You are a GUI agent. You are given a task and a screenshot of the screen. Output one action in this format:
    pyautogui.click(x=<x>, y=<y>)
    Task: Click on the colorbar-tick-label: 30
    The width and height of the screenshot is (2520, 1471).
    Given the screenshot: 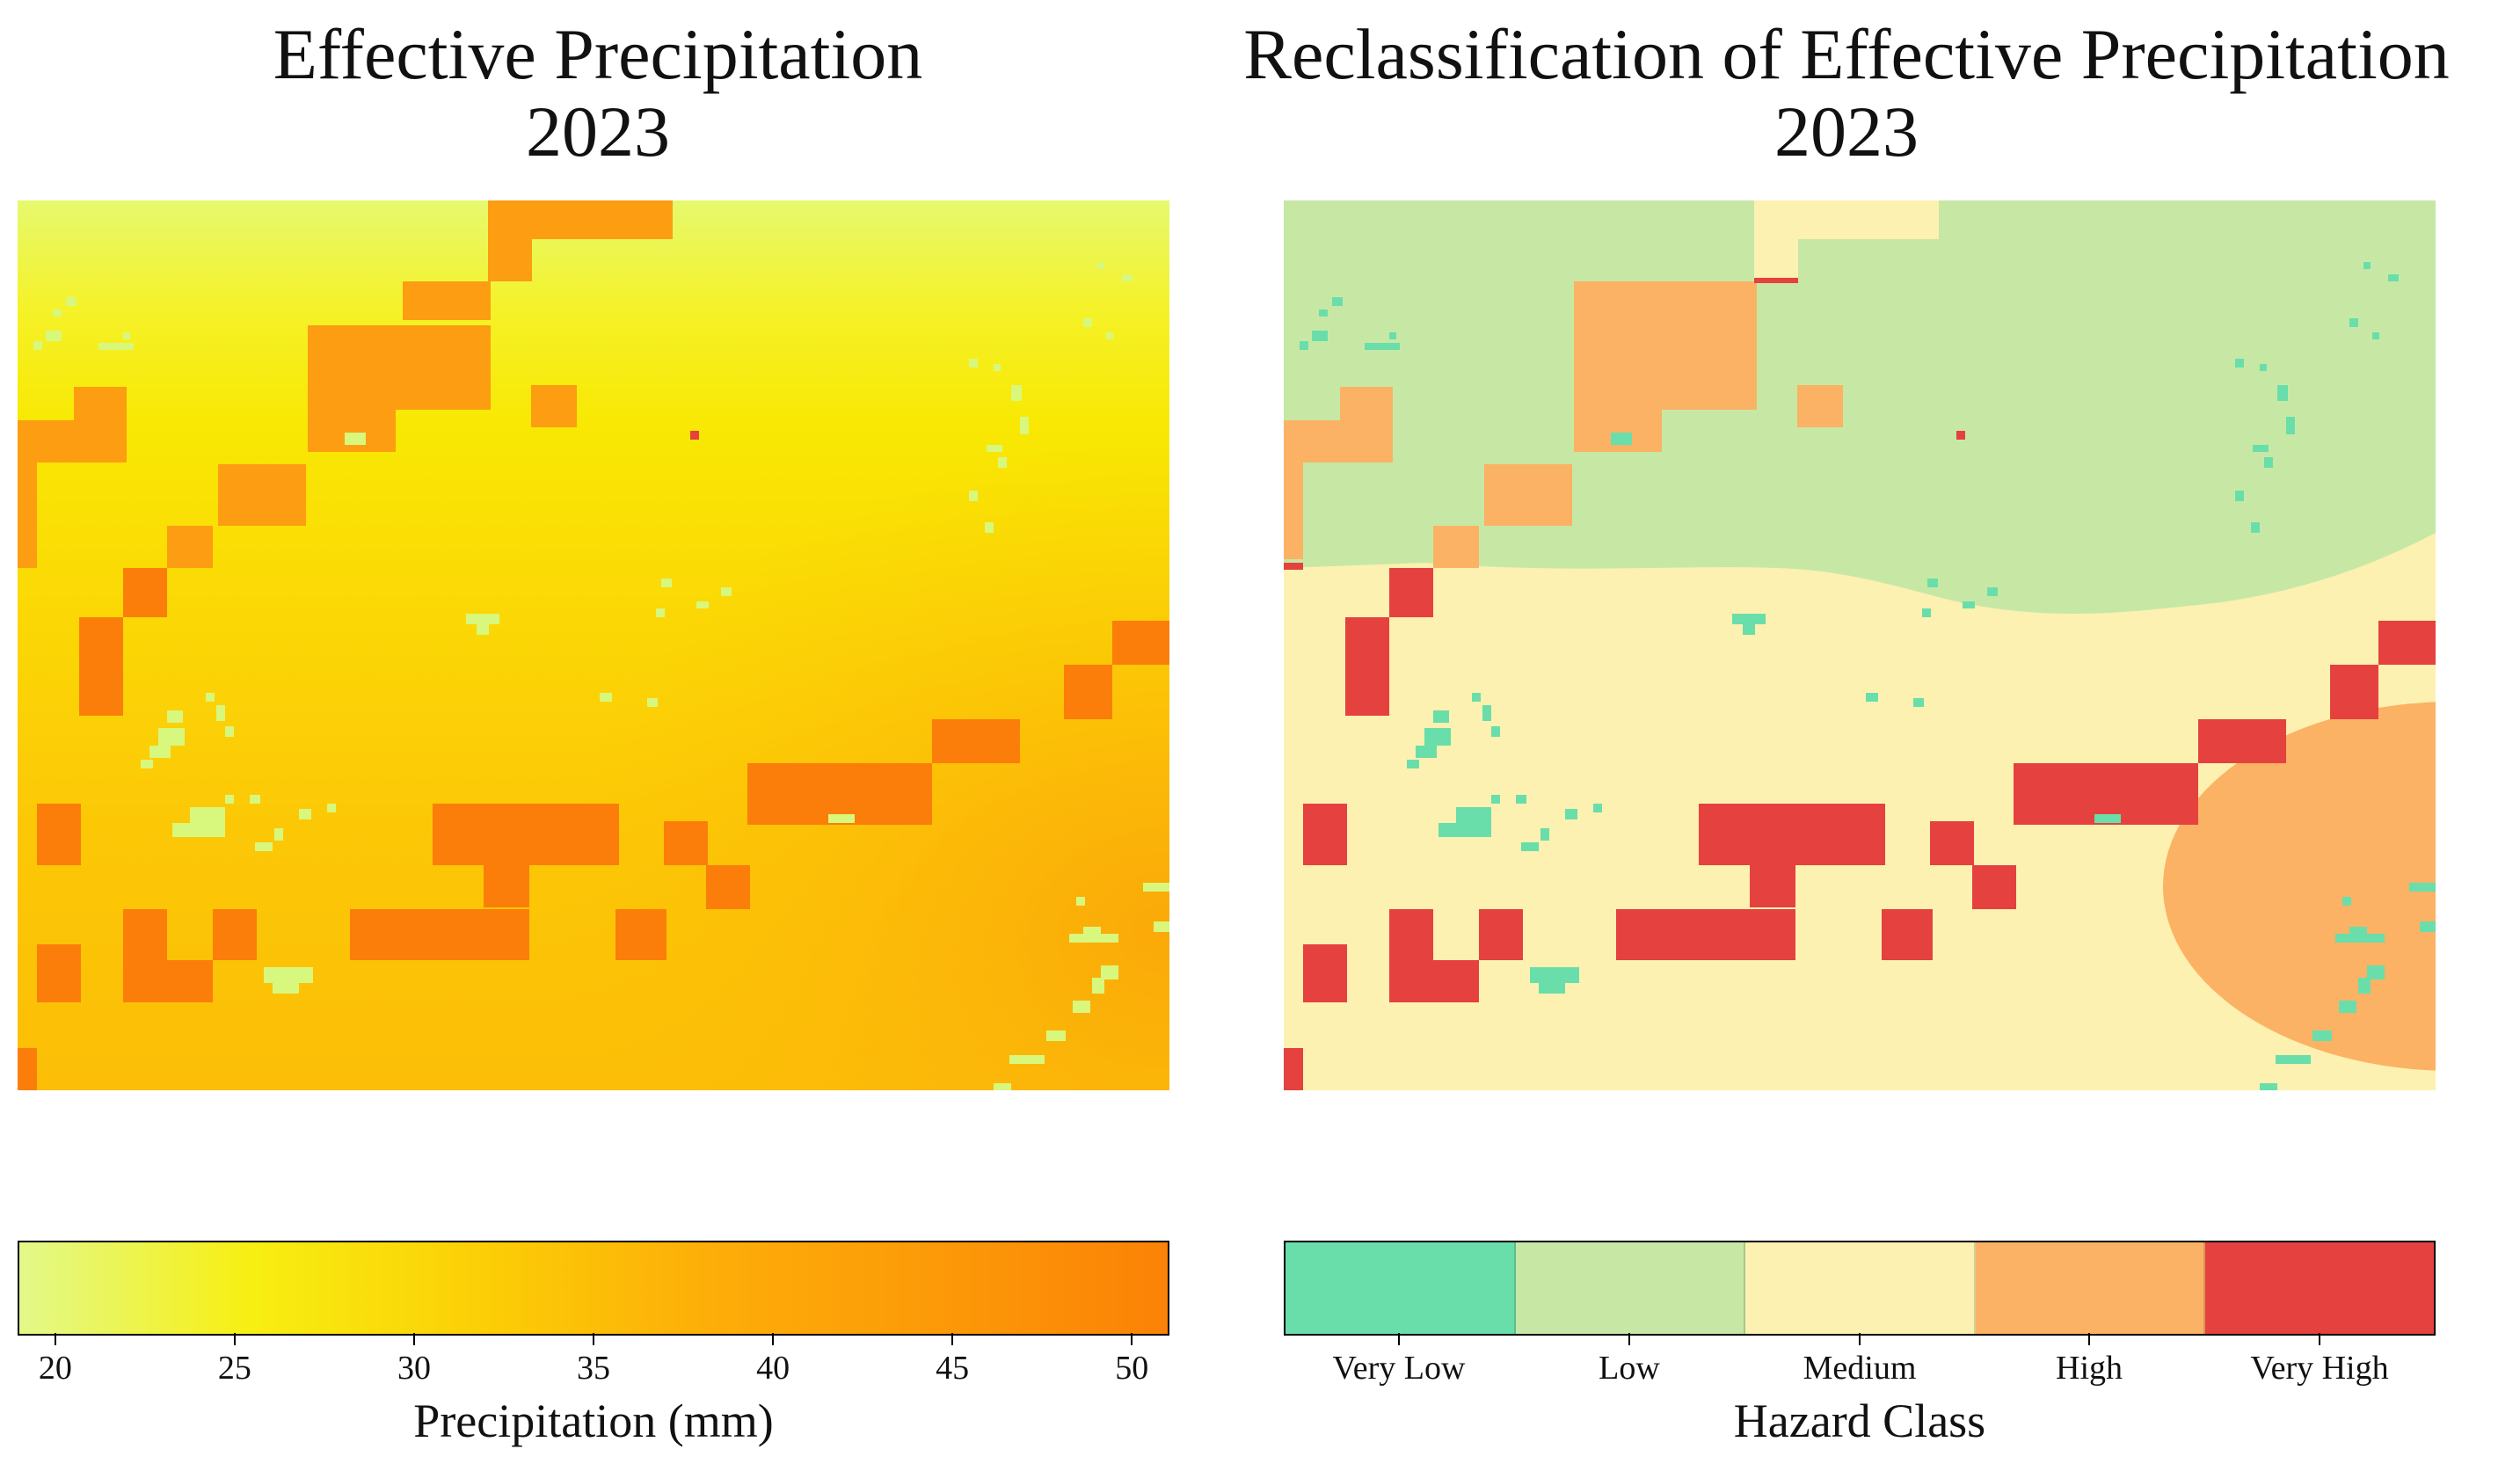 What is the action you would take?
    pyautogui.click(x=414, y=1368)
    